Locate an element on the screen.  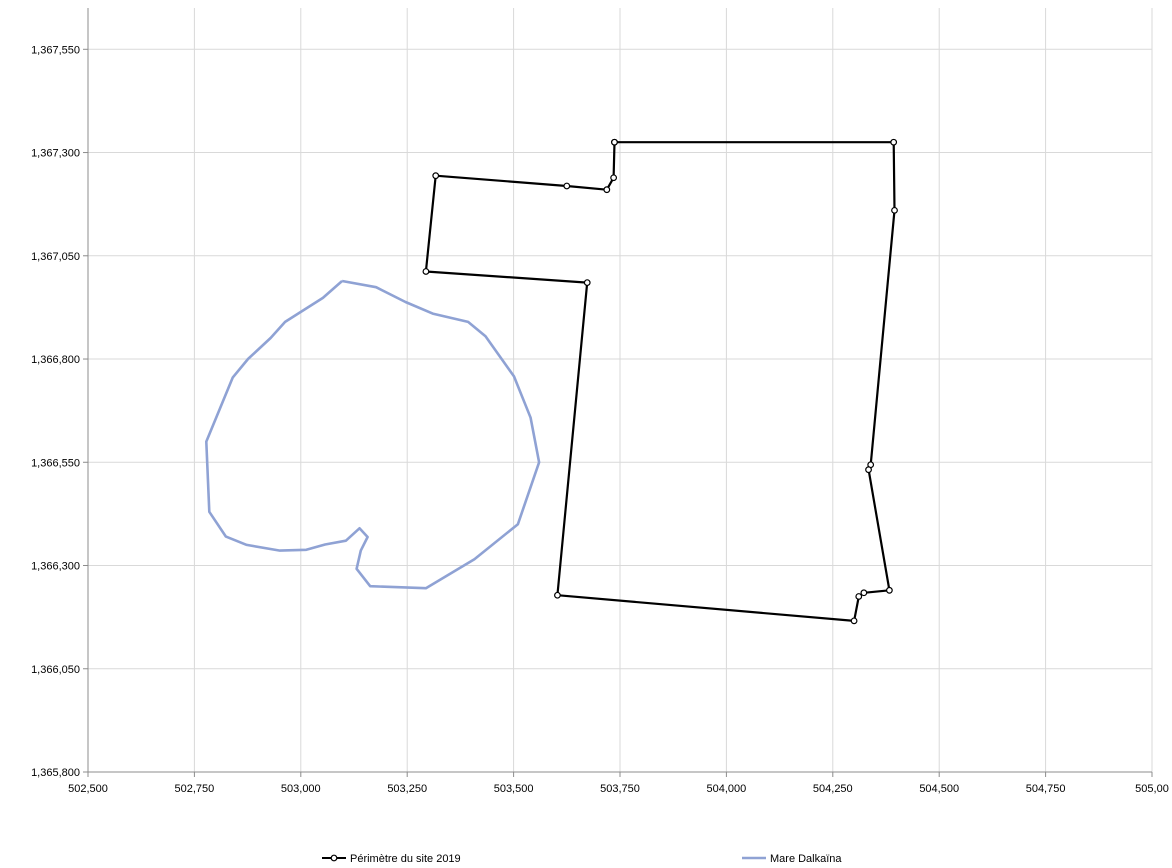
y-tick-label: 1,367,050 is located at coordinates (55, 257).